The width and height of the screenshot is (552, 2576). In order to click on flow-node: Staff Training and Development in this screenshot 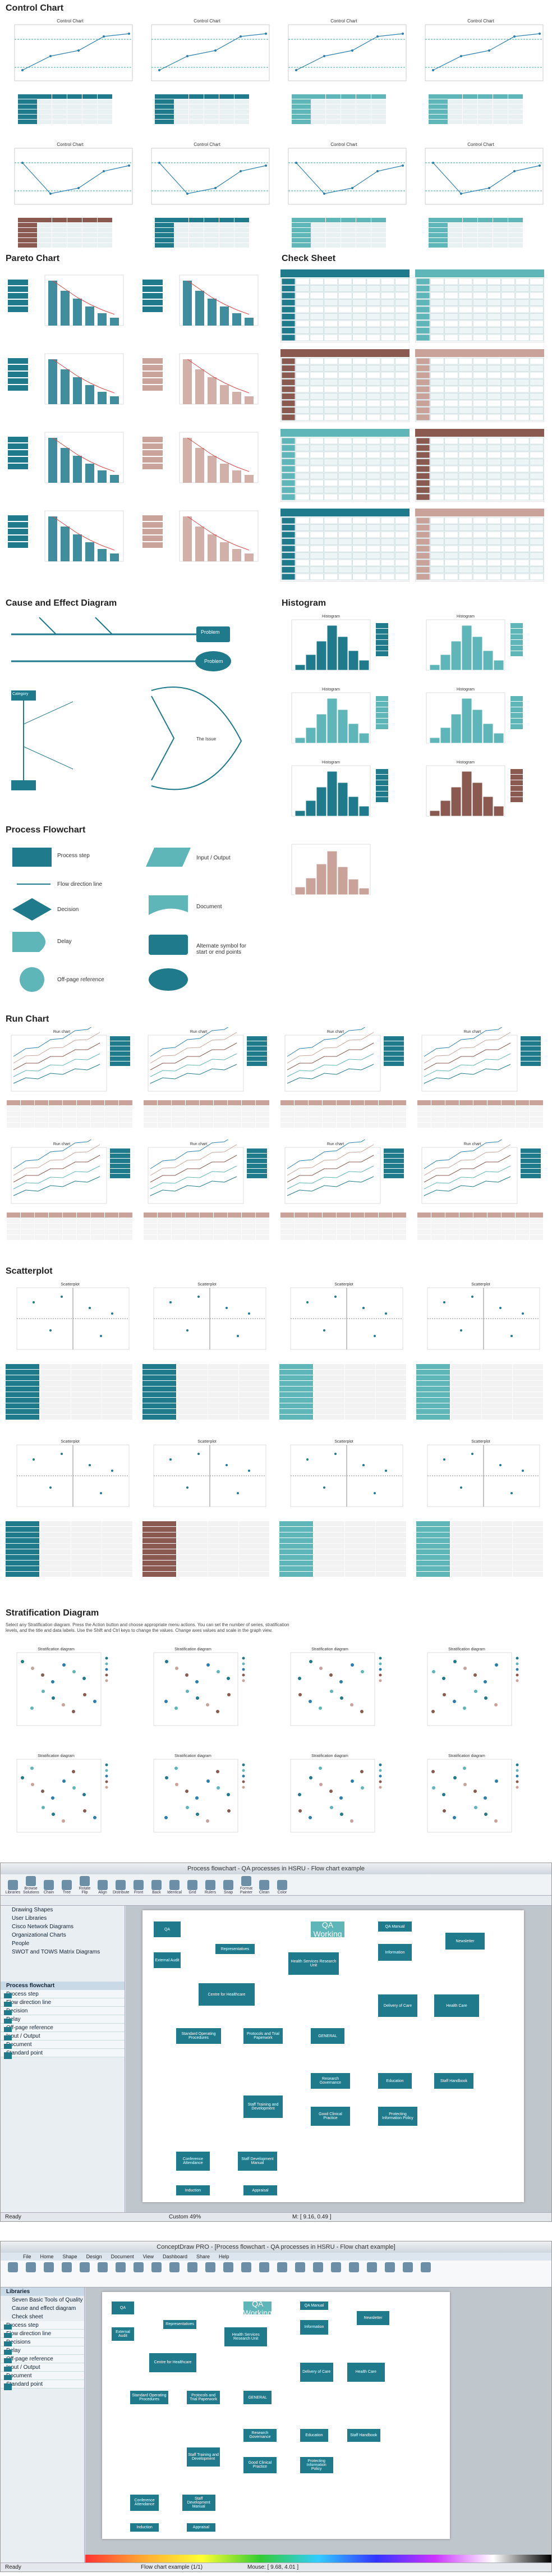, I will do `click(263, 2106)`.